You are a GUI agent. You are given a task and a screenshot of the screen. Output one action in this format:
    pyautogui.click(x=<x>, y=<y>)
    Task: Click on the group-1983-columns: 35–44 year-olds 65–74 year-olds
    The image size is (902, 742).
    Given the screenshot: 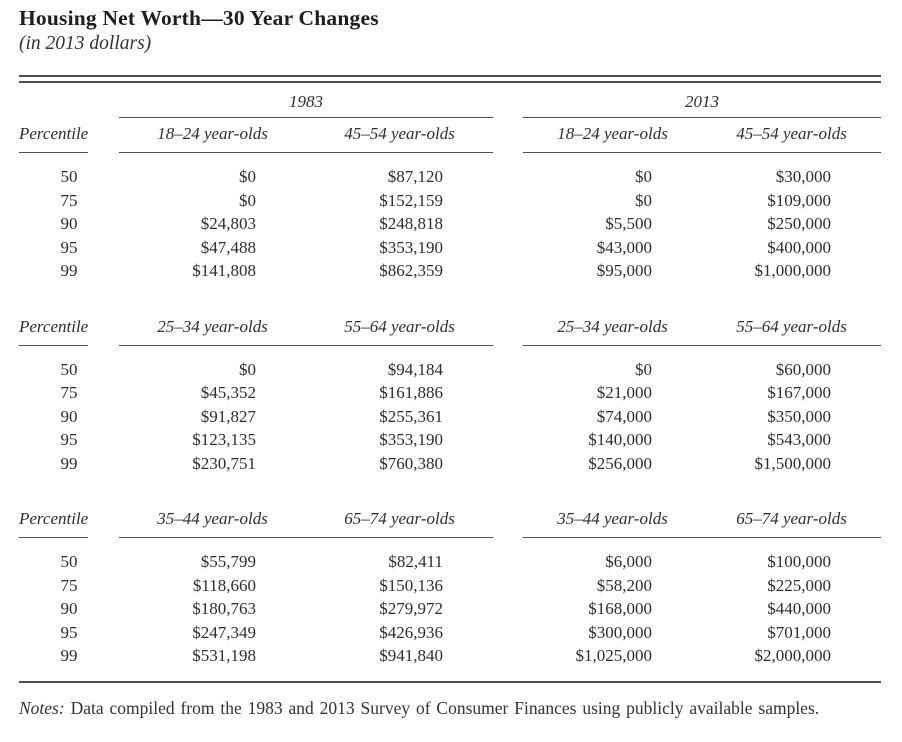 What is the action you would take?
    pyautogui.click(x=306, y=523)
    